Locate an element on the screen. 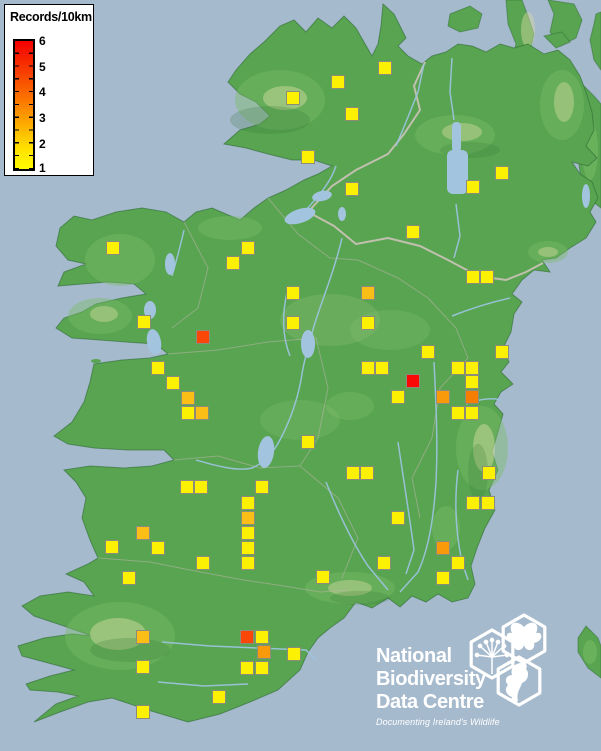 The image size is (601, 751). dandelion-icon is located at coordinates (492, 655).